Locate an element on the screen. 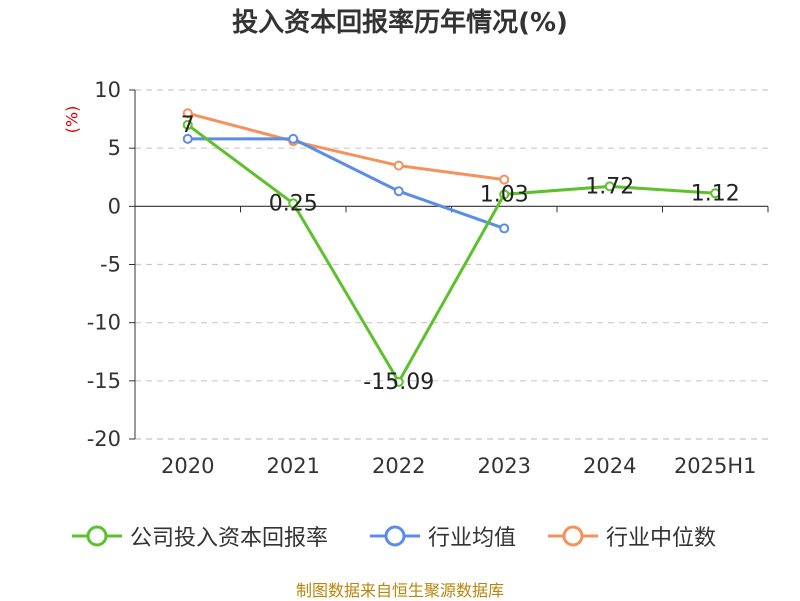  data-label: 0.25 is located at coordinates (293, 203).